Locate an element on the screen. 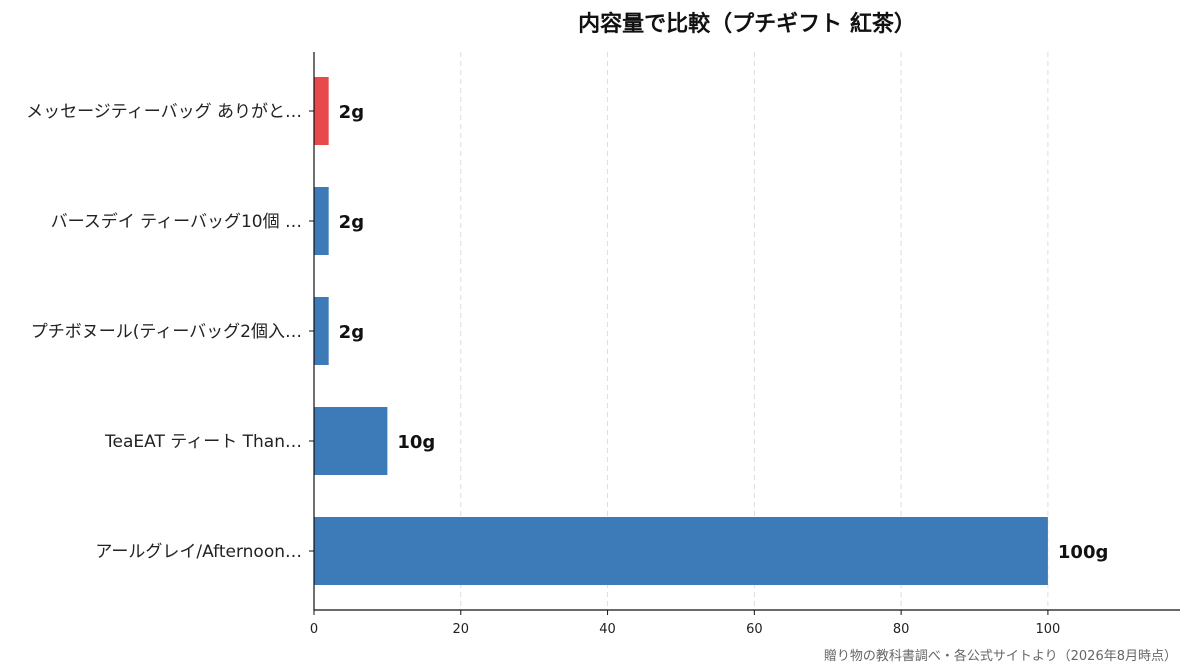 The image size is (1193, 672). x-tick-label: 40 is located at coordinates (607, 629).